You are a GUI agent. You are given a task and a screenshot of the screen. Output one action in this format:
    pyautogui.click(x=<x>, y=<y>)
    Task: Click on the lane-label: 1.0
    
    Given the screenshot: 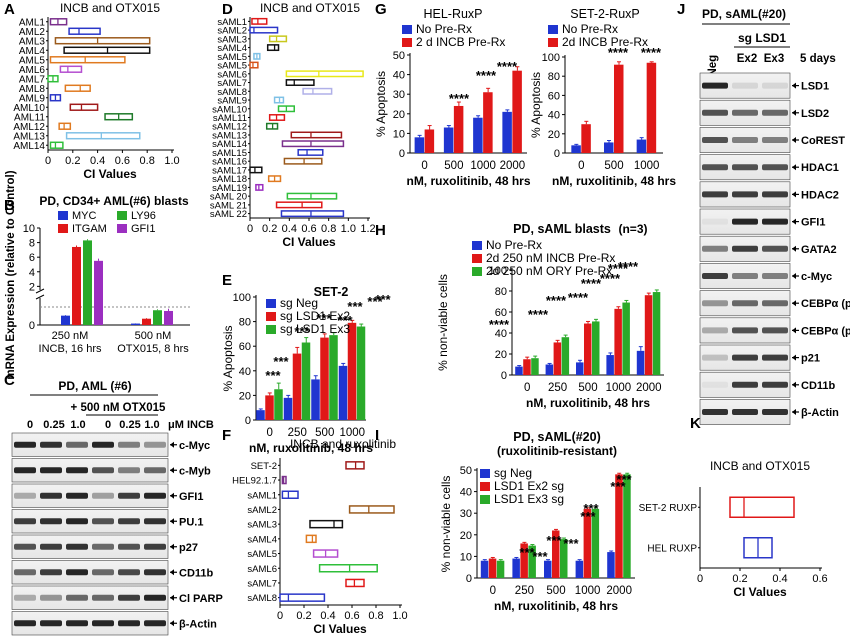 What is the action you would take?
    pyautogui.click(x=77, y=425)
    